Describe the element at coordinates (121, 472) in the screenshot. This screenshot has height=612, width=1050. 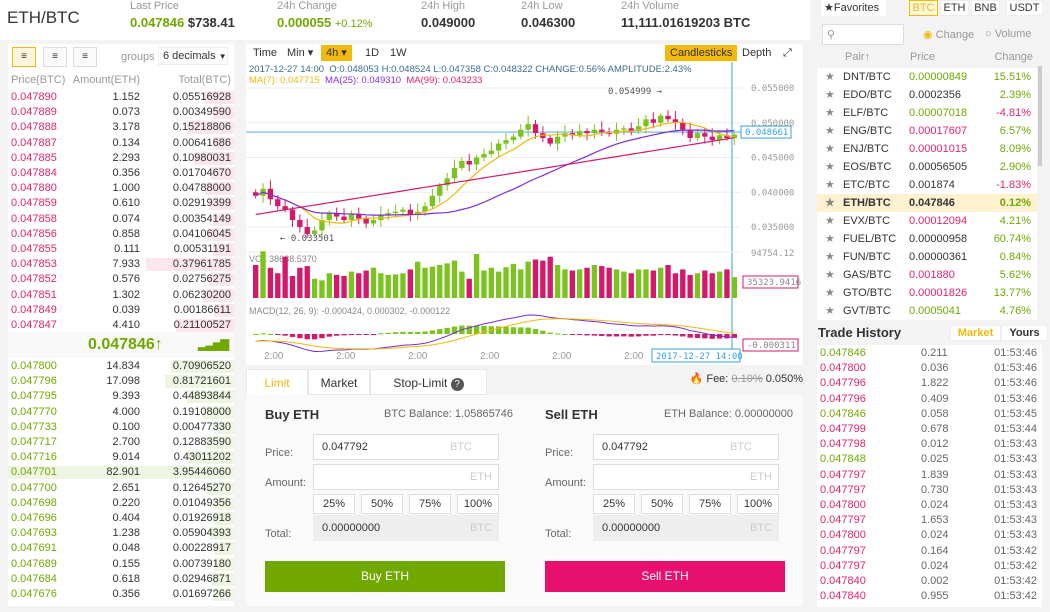
I see `bid-row: 0.047701 82.901 3.95446060` at that location.